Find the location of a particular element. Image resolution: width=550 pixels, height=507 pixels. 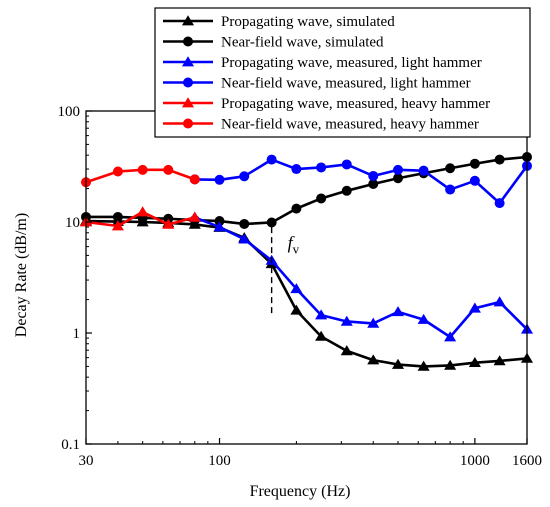

fv-label-main: f is located at coordinates (292, 242).